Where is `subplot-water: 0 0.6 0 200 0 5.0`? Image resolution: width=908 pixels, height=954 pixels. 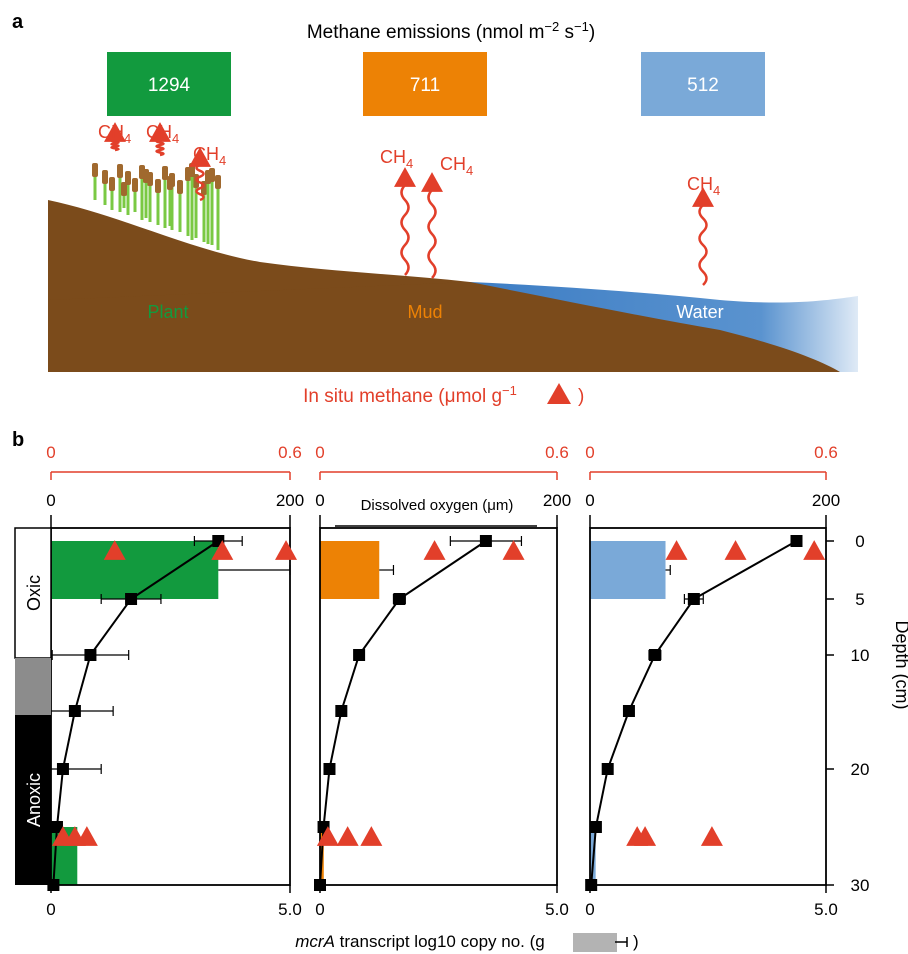
subplot-water: 0 0.6 0 200 0 5.0 is located at coordinates (712, 681).